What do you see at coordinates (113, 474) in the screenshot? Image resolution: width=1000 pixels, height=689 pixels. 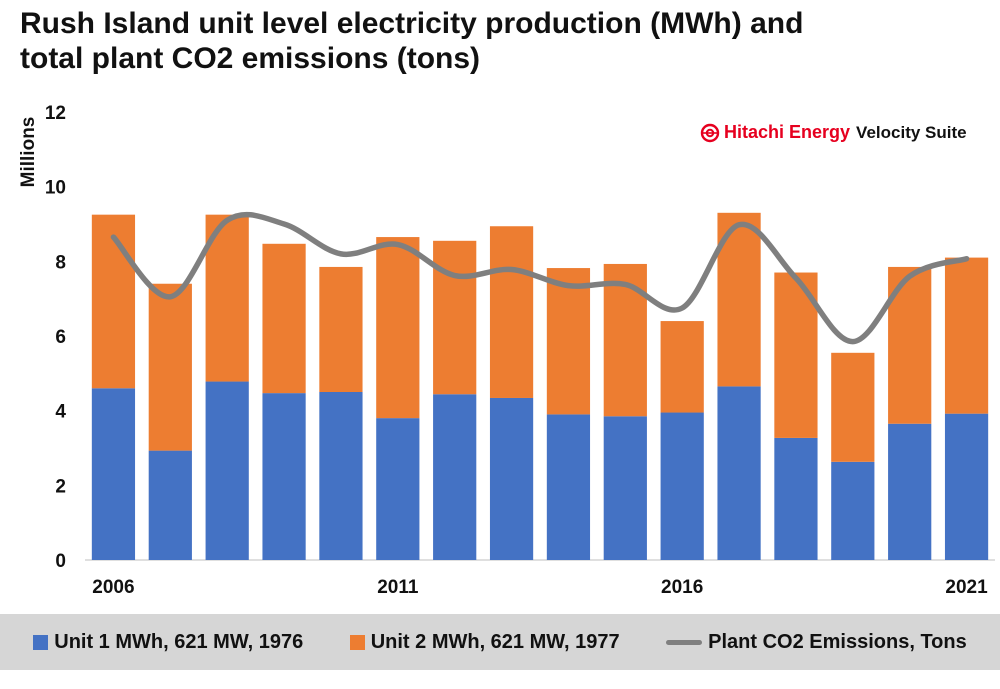 I see `bar-unit-1-2006` at bounding box center [113, 474].